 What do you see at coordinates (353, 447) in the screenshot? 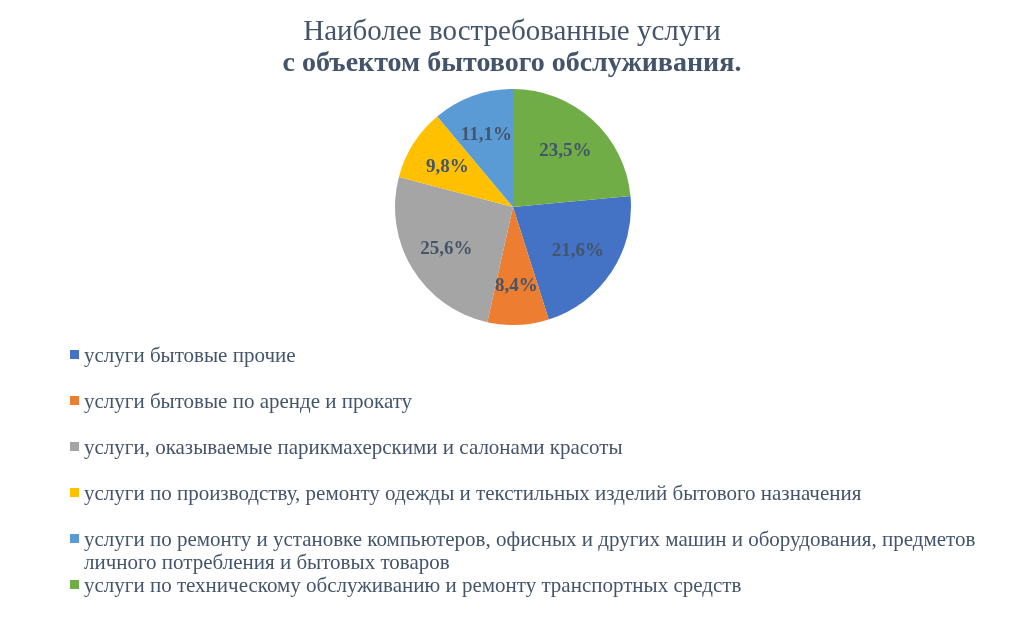
I see `legend-label: услуги, оказываемые парикмахерскими и салонами красоты` at bounding box center [353, 447].